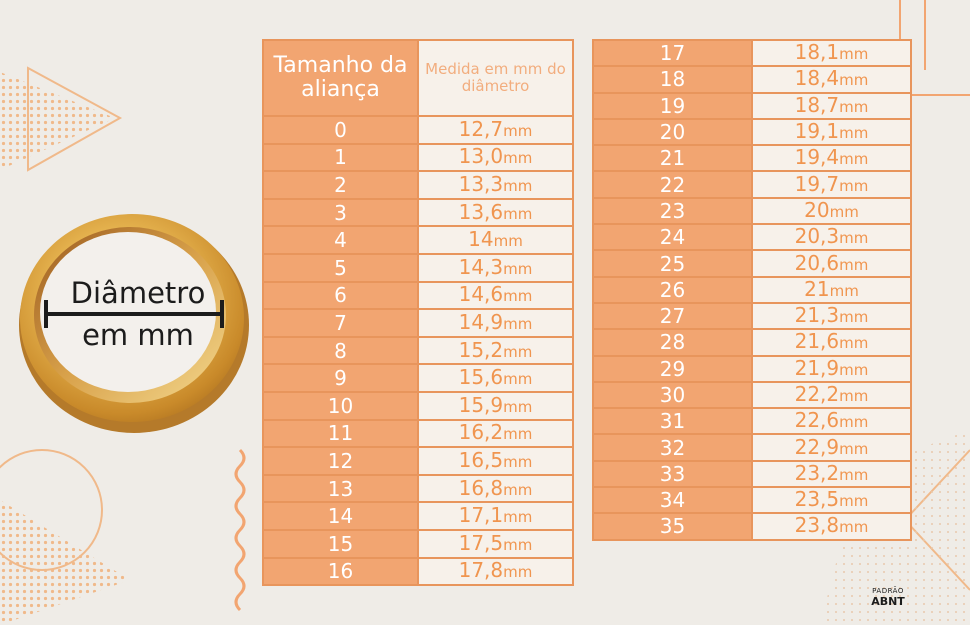 This screenshot has height=625, width=970. I want to click on ring-size-cell: 7, so click(340, 323).